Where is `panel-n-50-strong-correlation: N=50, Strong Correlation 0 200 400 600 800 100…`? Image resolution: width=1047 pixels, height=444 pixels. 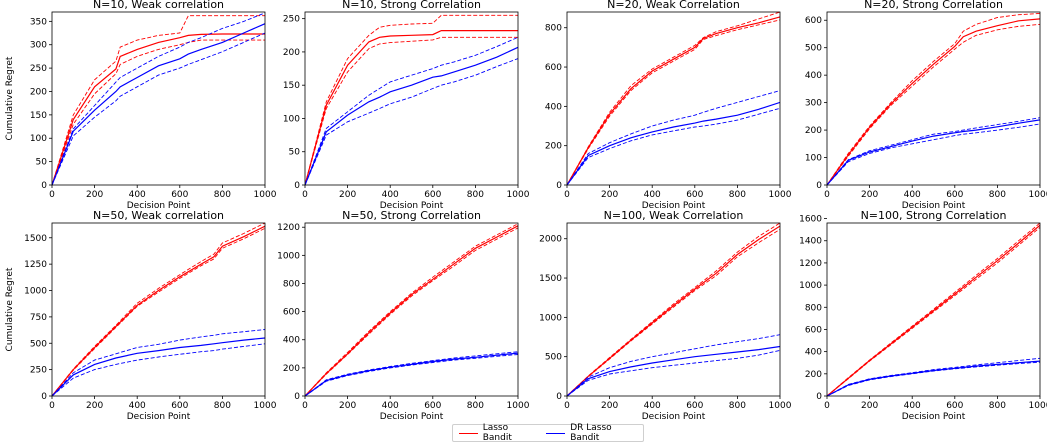
panel-n-50-strong-correlation: N=50, Strong Correlation 0 200 400 600 800 100… is located at coordinates (403, 315).